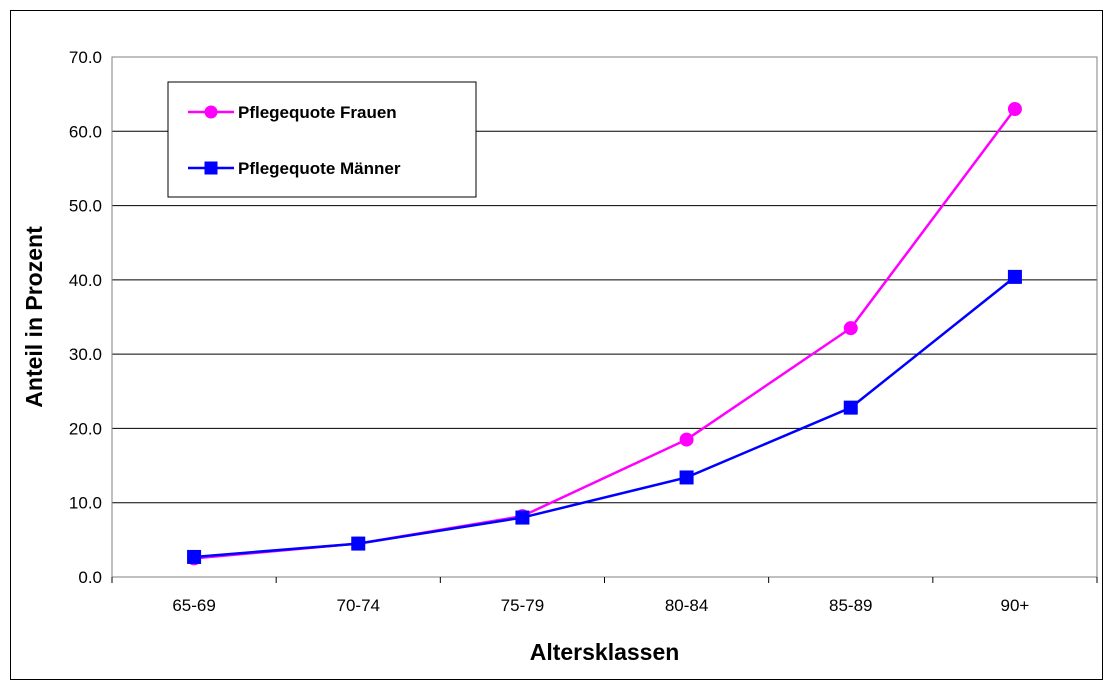 This screenshot has width=1115, height=684. Describe the element at coordinates (600, 605) in the screenshot. I see `x-tick-labels: 65-69 70-74 75-79 80-84 85-89 90+` at that location.